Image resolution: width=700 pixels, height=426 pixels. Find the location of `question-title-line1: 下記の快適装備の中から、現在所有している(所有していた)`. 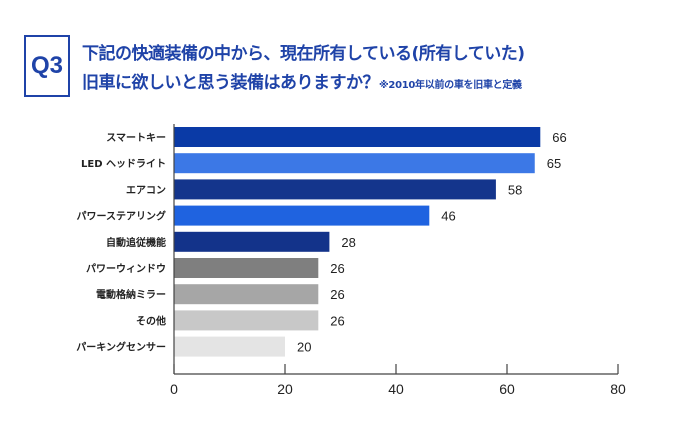

question-title-line1: 下記の快適装備の中から、現在所有している(所有していた) is located at coordinates (303, 54).